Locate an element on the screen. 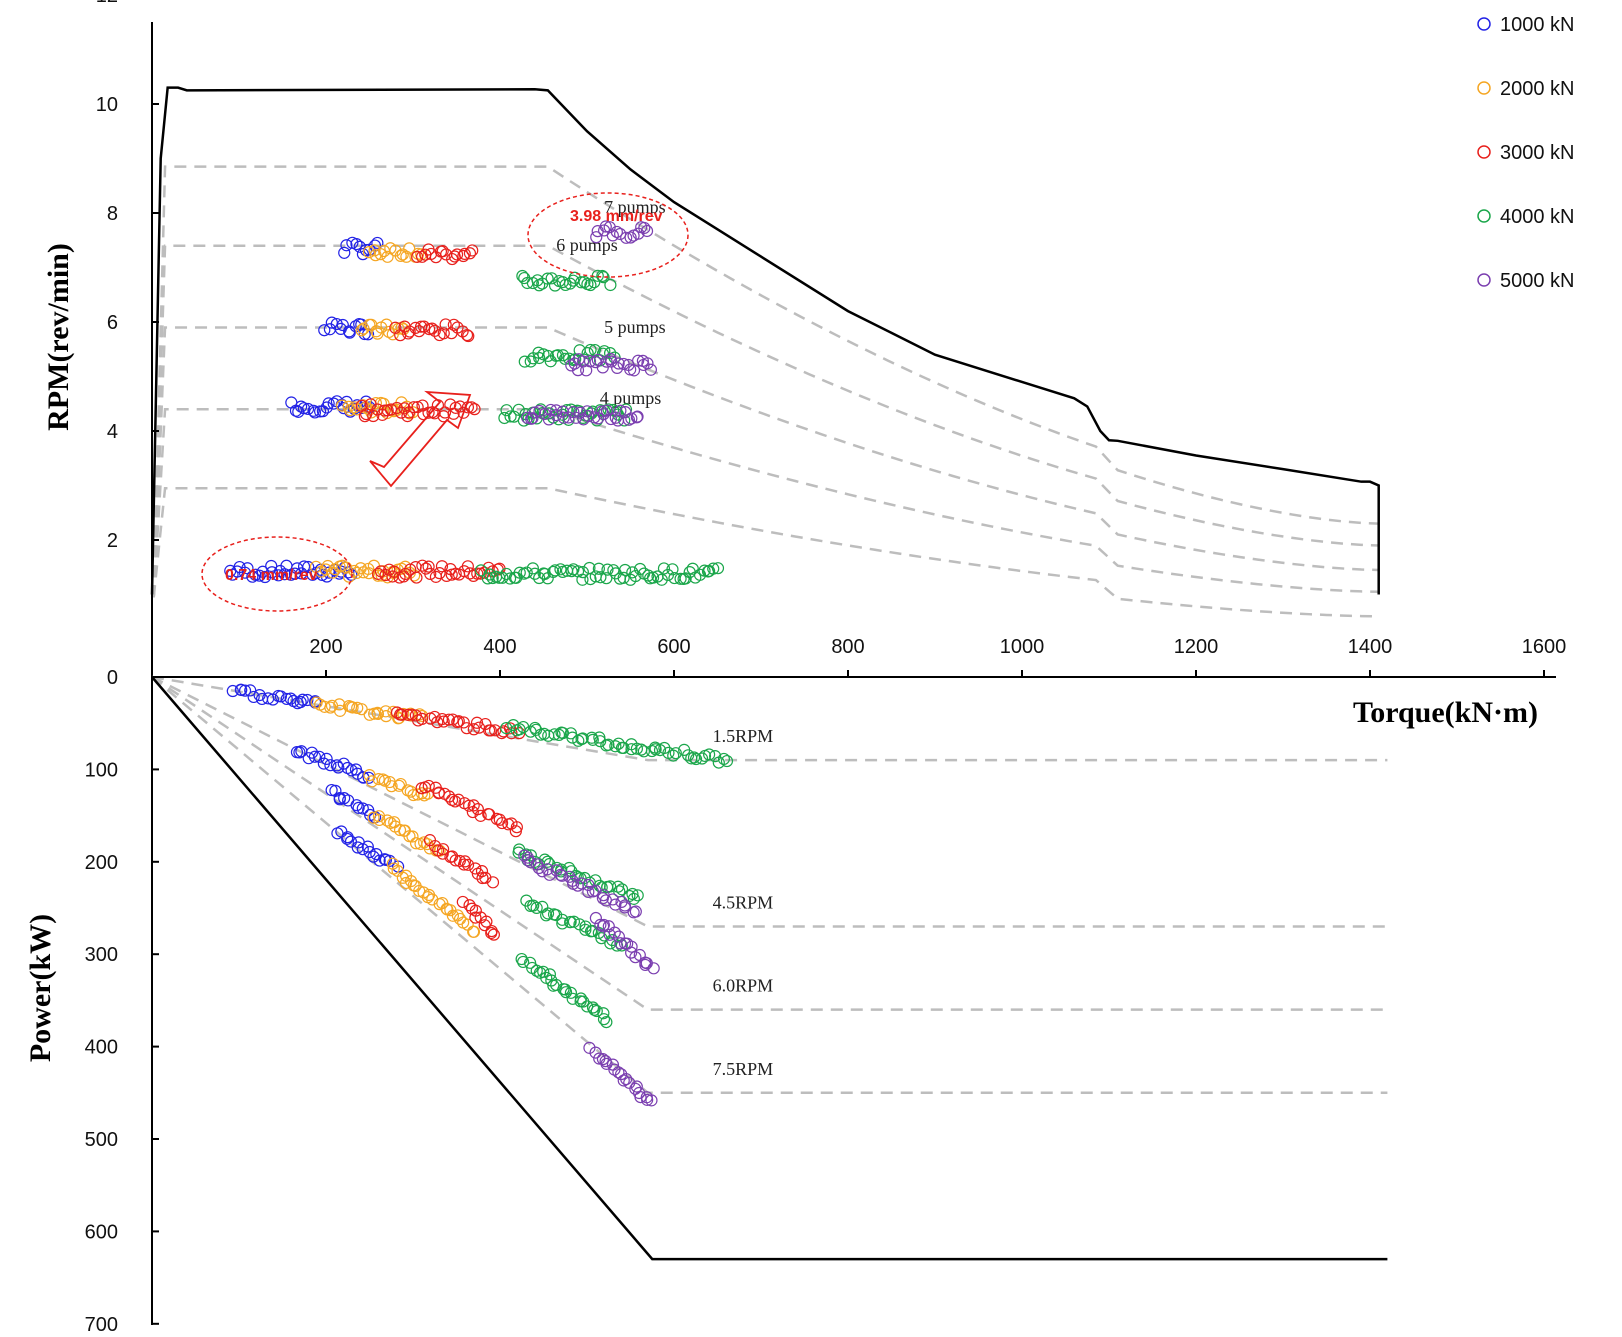  legend-marker-icon is located at coordinates (1484, 152).